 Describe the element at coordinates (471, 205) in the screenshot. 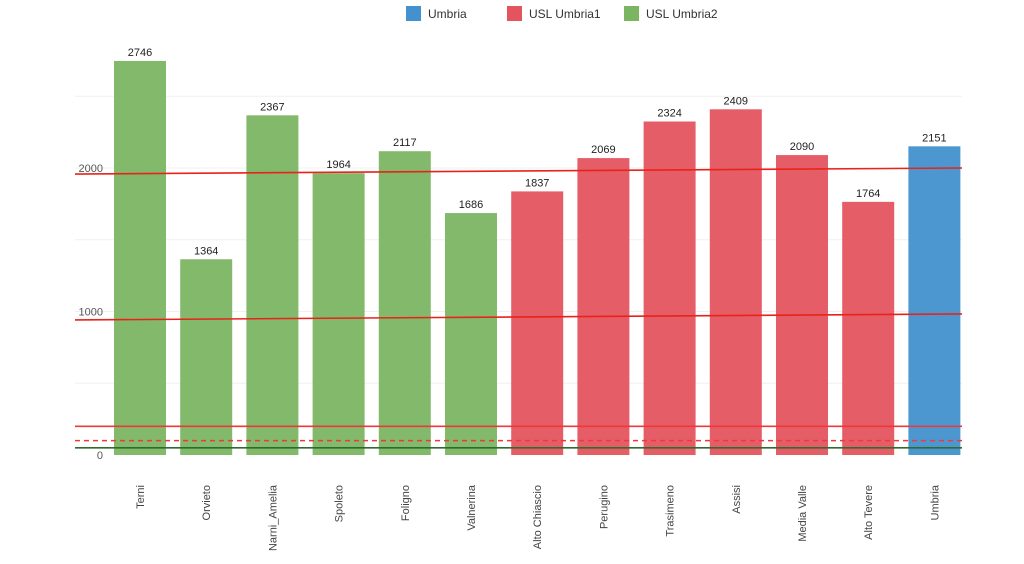

I see `data-label: 1686` at that location.